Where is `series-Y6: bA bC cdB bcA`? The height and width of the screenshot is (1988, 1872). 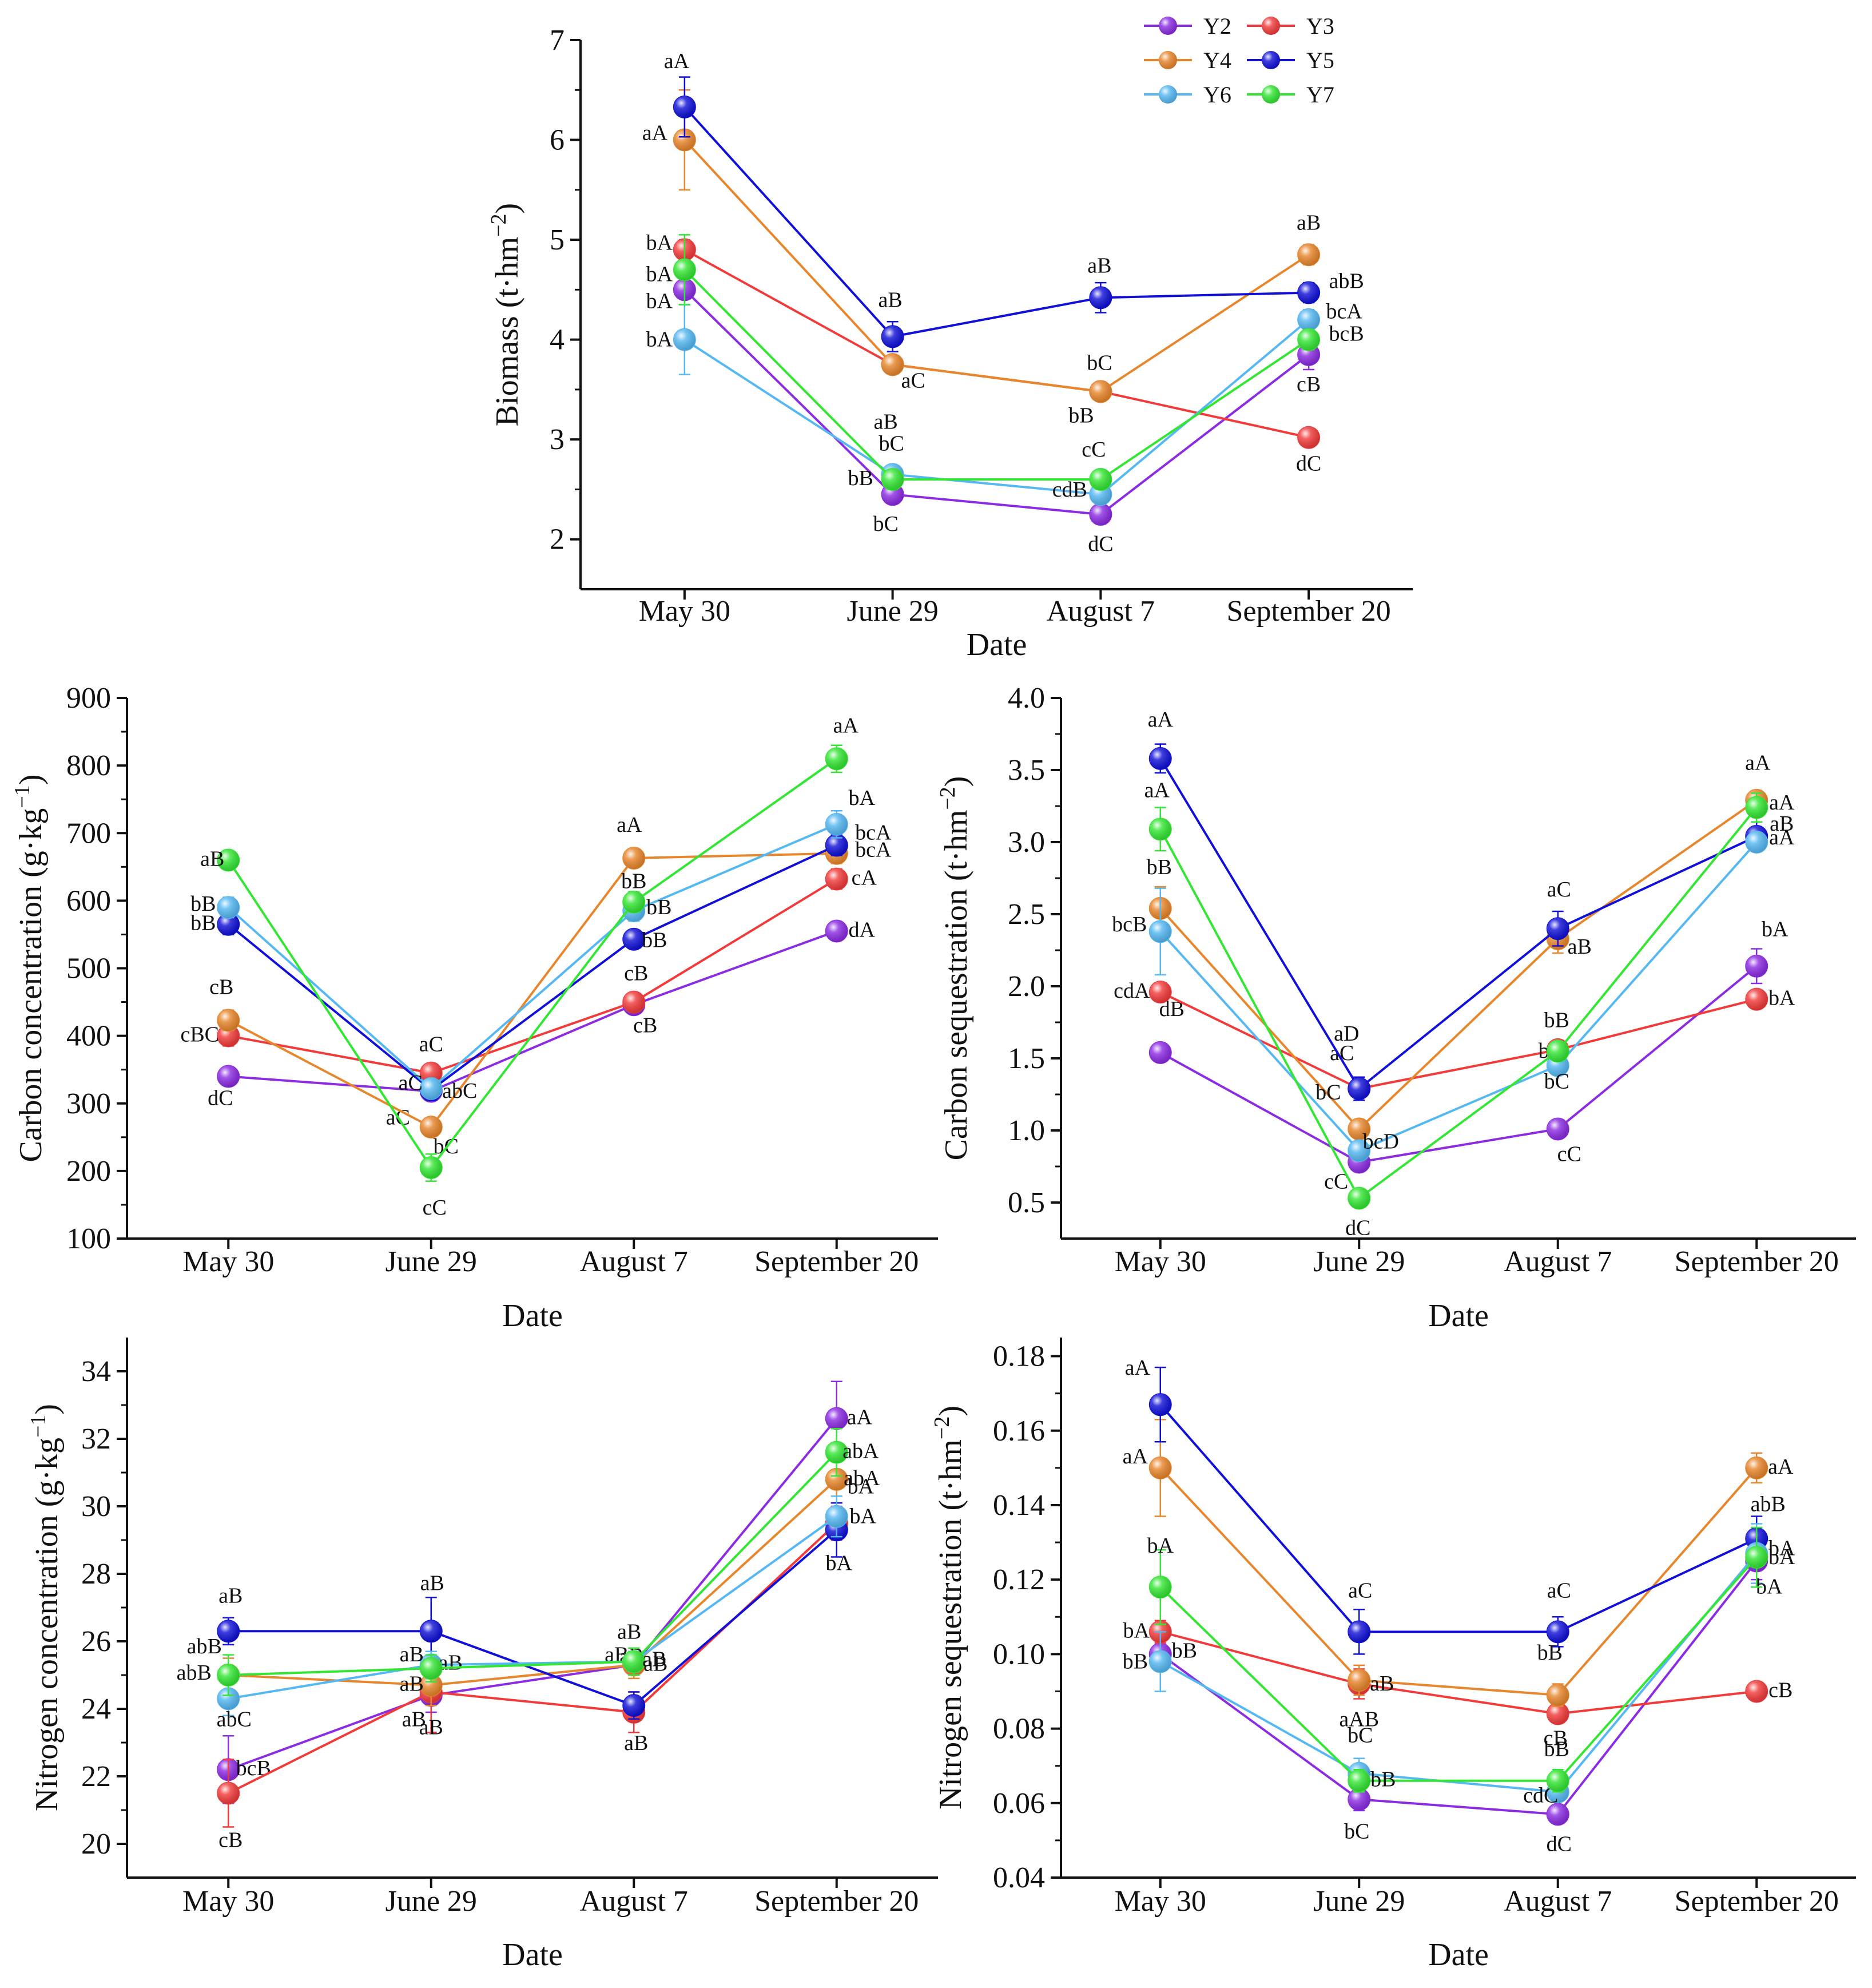 series-Y6: bA bC cdB bcA is located at coordinates (1004, 403).